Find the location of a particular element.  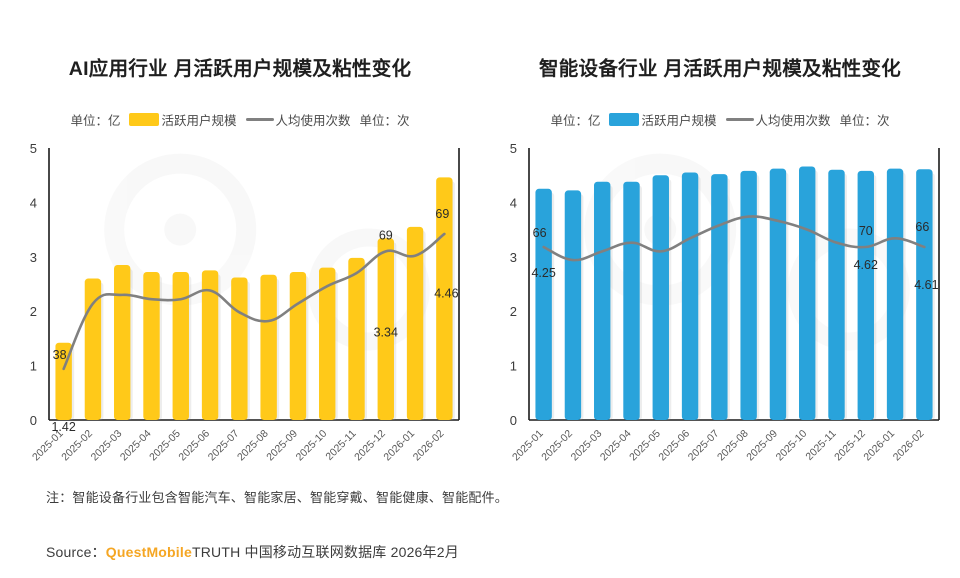

x-axis-tick-label: 2025-08 is located at coordinates (253, 446).